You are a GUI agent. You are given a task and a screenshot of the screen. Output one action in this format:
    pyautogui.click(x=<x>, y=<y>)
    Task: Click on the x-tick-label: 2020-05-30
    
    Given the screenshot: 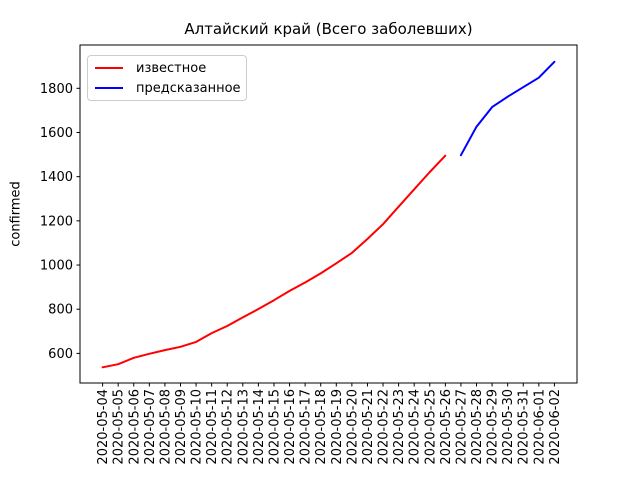 What is the action you would take?
    pyautogui.click(x=508, y=427)
    